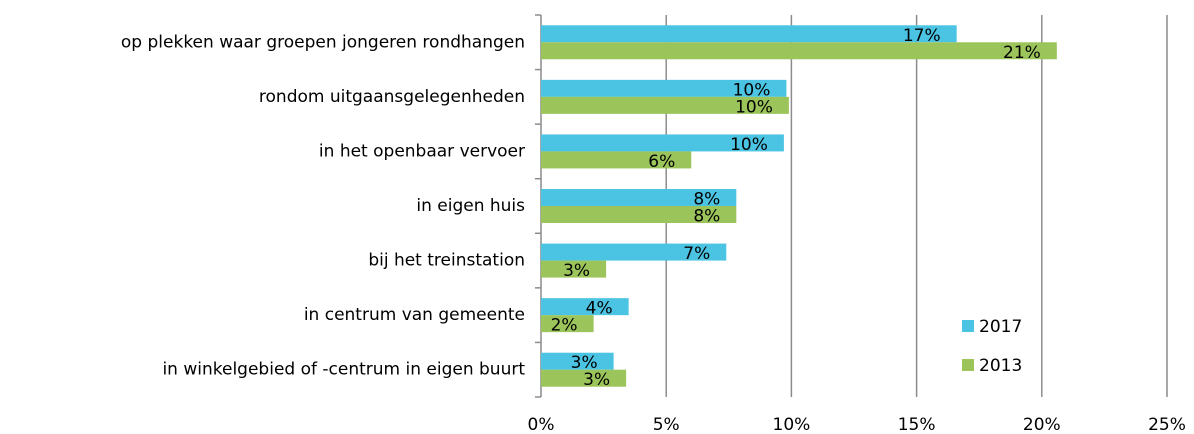 This screenshot has height=434, width=1194. I want to click on category-label: rondom uitgaansgelegenheden, so click(392, 97).